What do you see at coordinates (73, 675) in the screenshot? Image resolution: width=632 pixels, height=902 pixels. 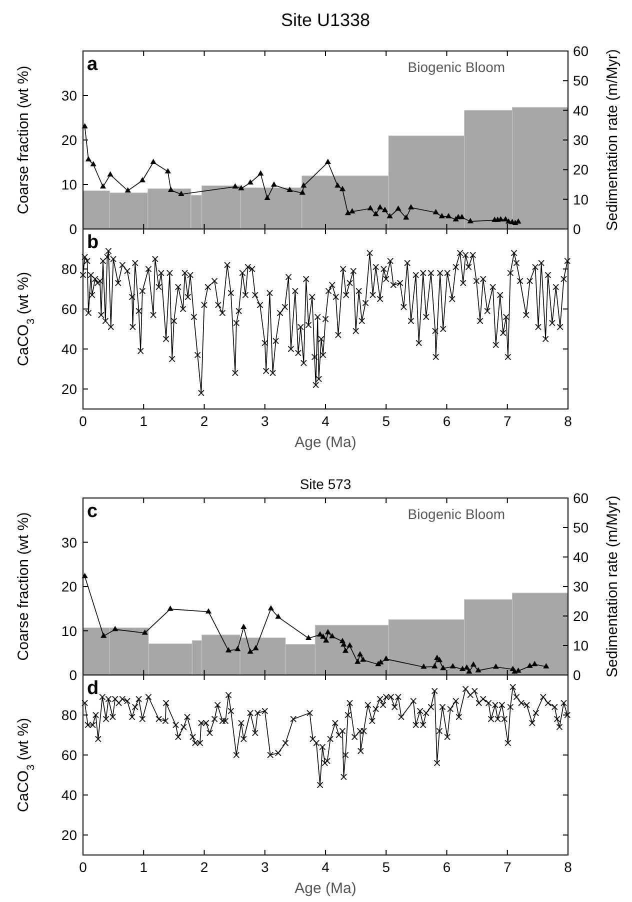 I see `y-tick-label: 0` at bounding box center [73, 675].